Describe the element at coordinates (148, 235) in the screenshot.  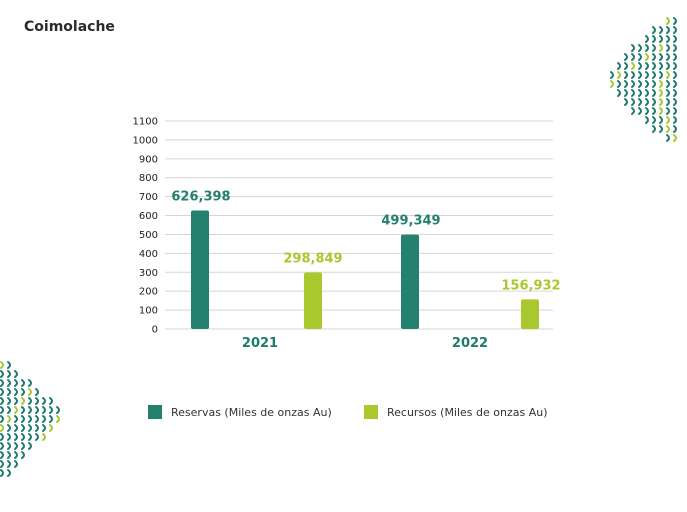
I see `y-tick-label: 500` at that location.